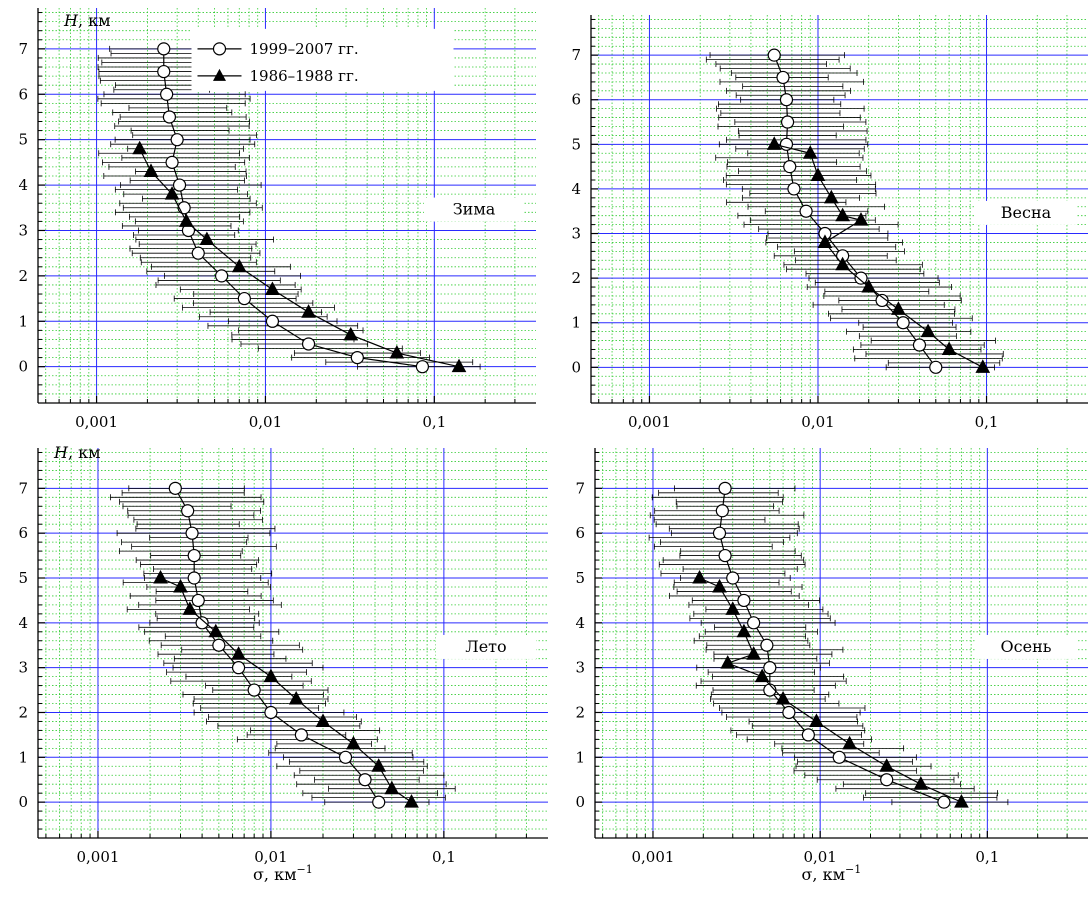 This screenshot has width=1088, height=907. Describe the element at coordinates (87, 20) in the screenshot. I see `y-axis-label: H, км` at that location.